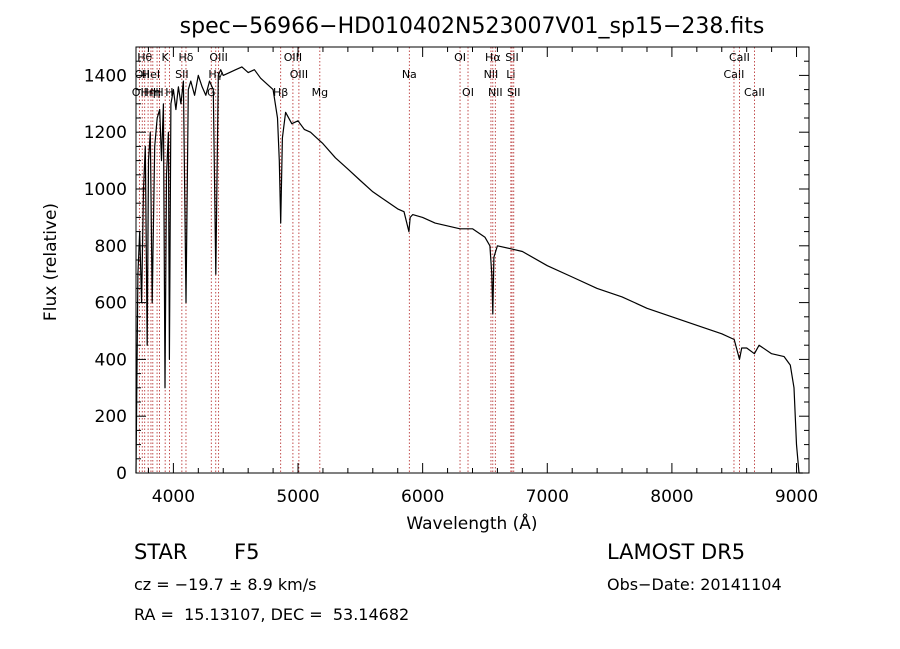 The height and width of the screenshot is (649, 900). I want to click on spectral-line-label: Hβ, so click(280, 92).